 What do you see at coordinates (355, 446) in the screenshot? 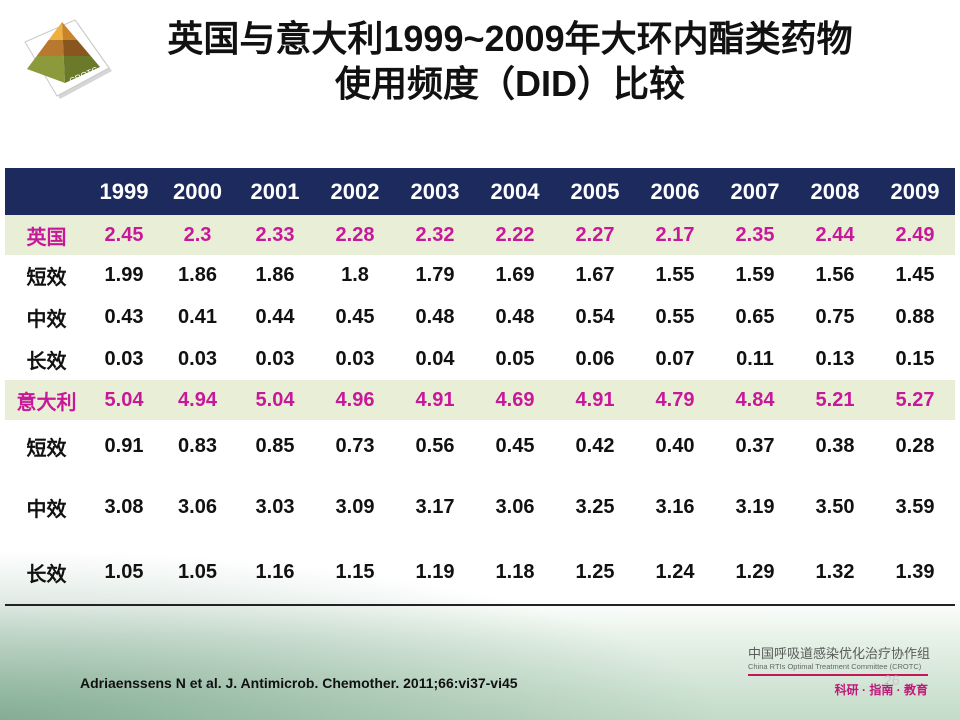
I see `subtype-value-cell: 0.73` at bounding box center [355, 446].